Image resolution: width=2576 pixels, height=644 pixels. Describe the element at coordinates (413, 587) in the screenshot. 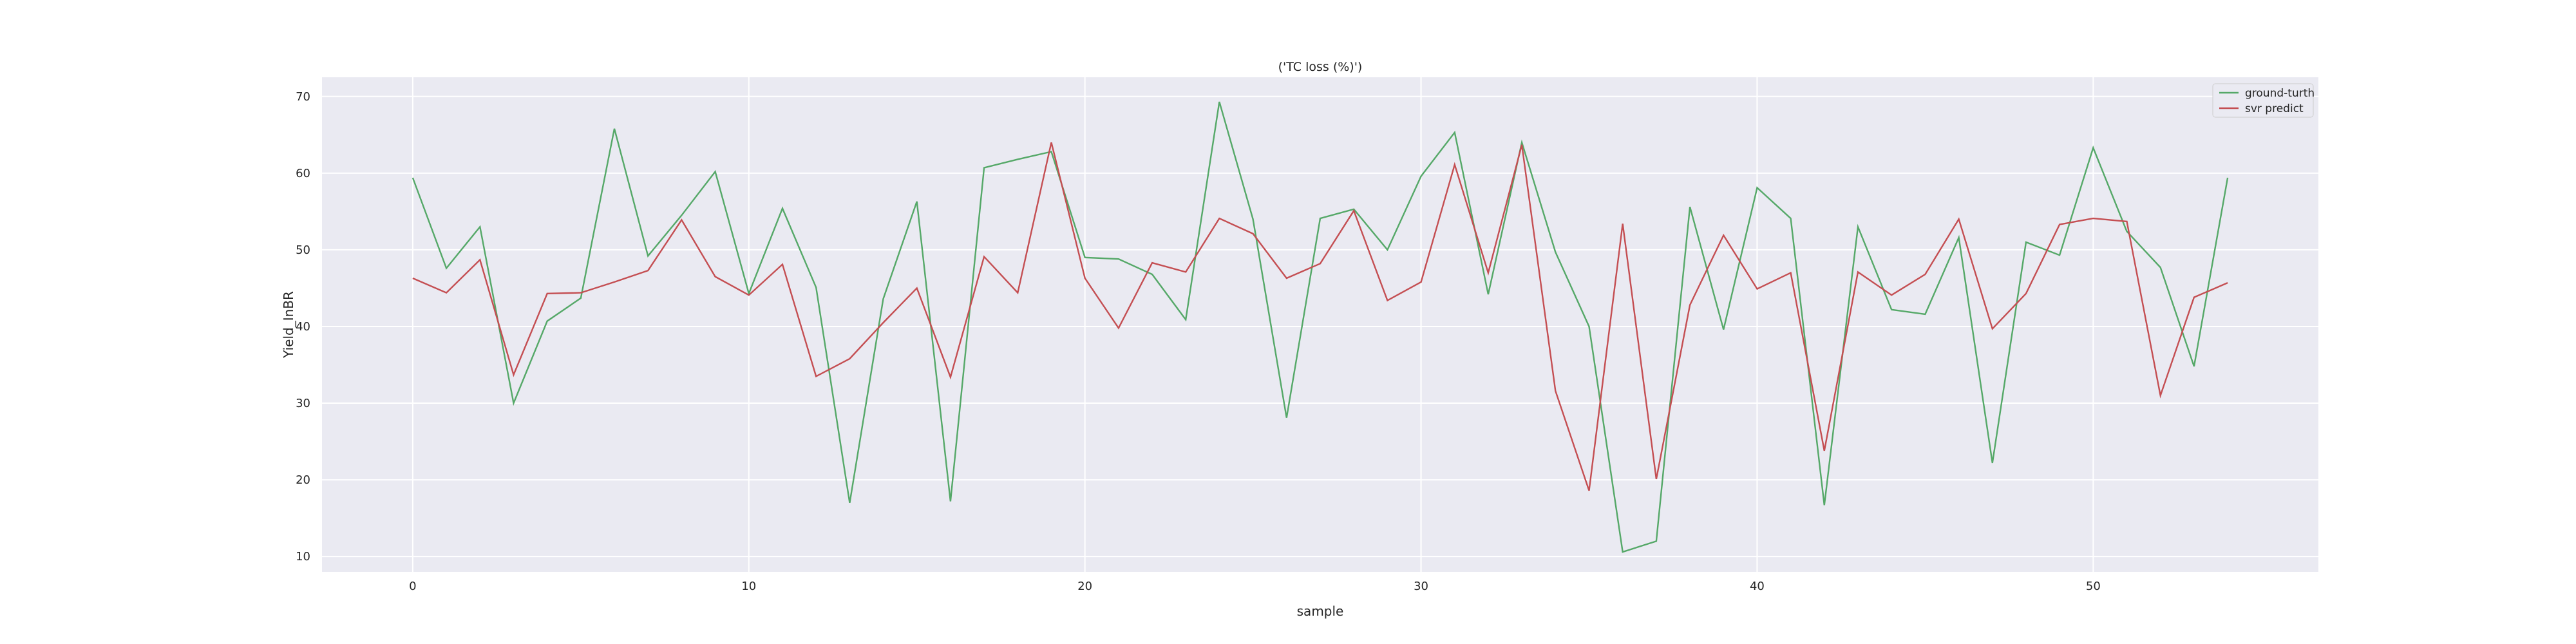

I see `x-tick-label: 0` at that location.